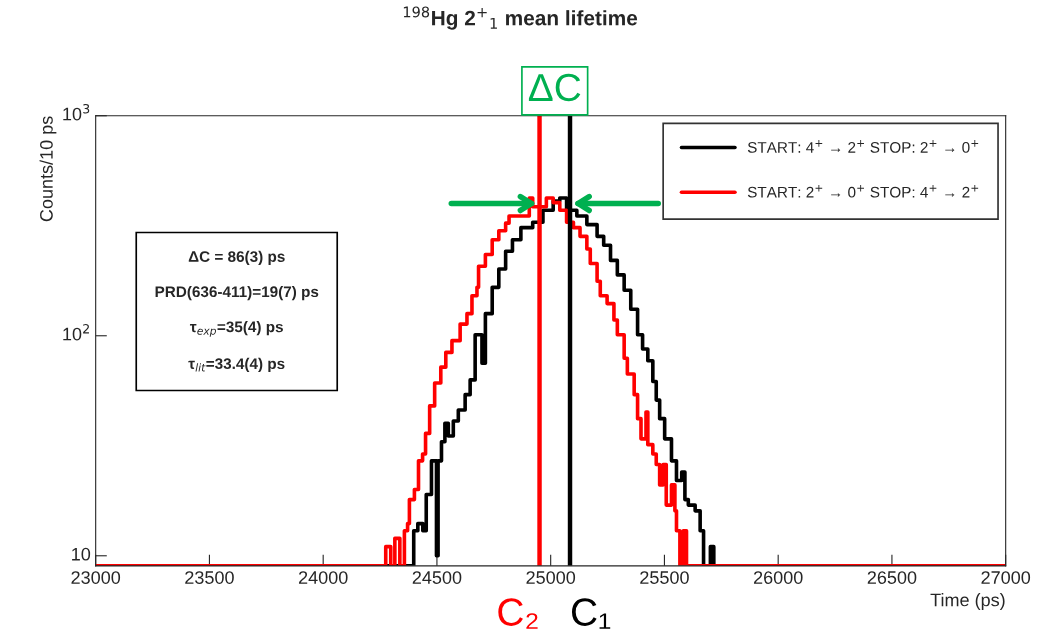 The width and height of the screenshot is (1040, 643). Describe the element at coordinates (236, 329) in the screenshot. I see `annotation: τ$_{exp}$=35(4) ps` at that location.